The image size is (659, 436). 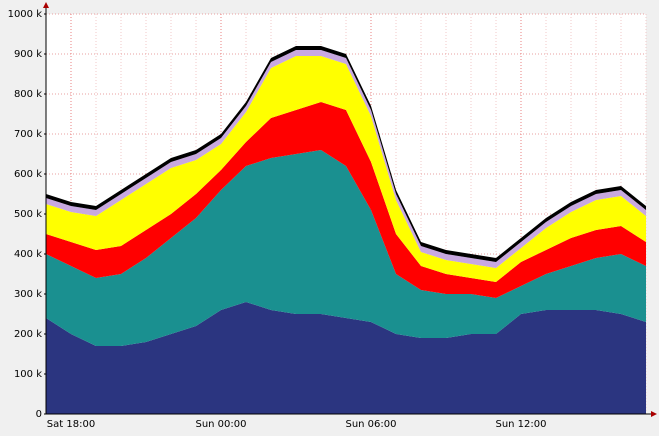 I want to click on x-tick-label: Sun 00:00, so click(x=220, y=424).